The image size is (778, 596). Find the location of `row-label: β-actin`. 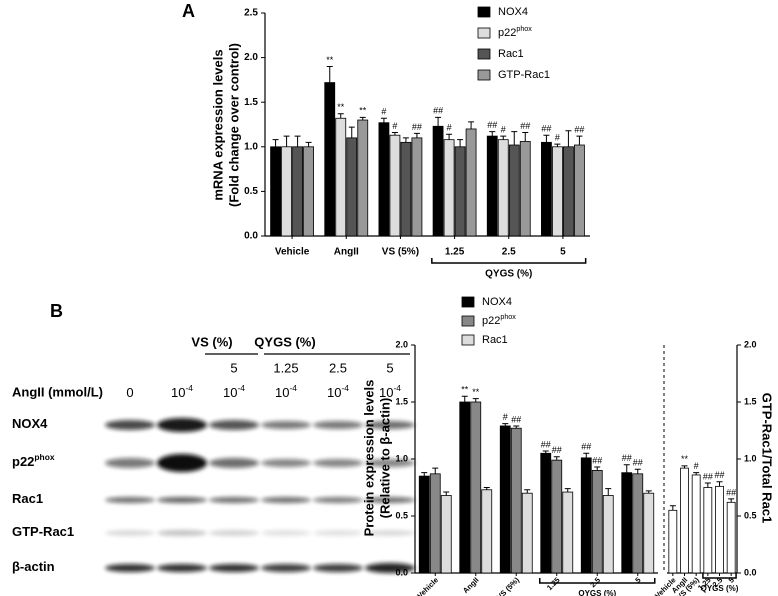

row-label: β-actin is located at coordinates (33, 566).